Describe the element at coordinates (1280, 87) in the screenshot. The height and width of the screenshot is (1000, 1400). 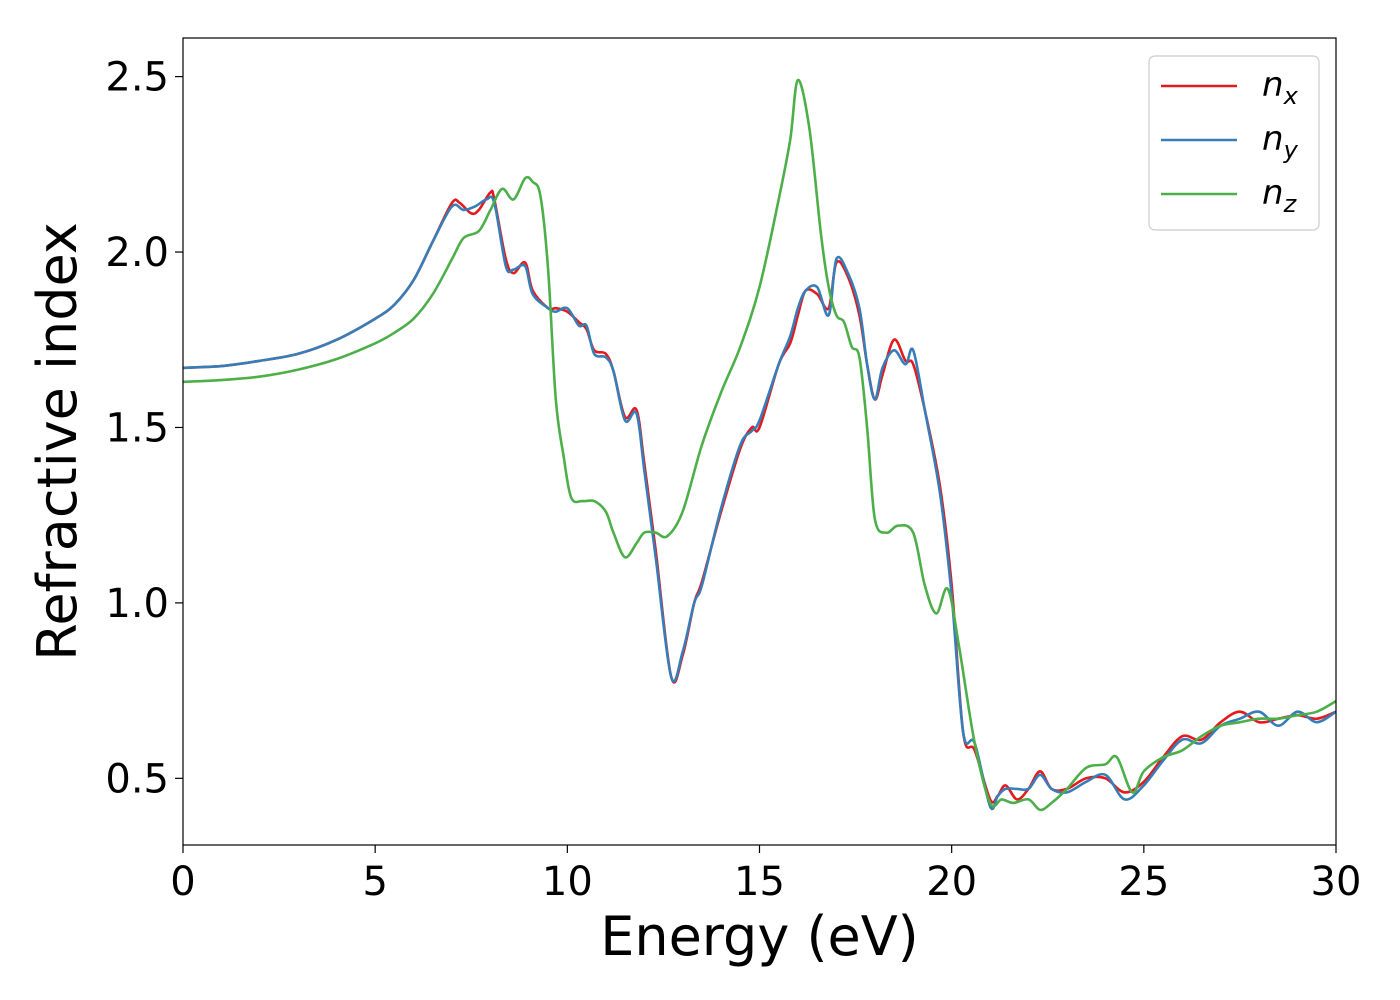
I see `legend-label-nx: nx` at that location.